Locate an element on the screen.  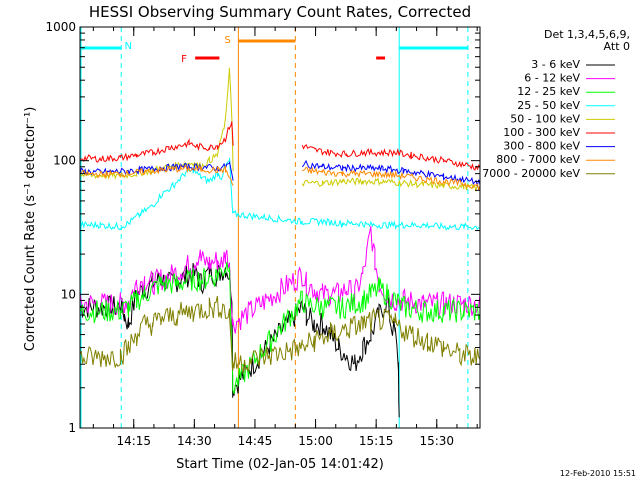
x-tick-label-0: 14:15 is located at coordinates (133, 441).